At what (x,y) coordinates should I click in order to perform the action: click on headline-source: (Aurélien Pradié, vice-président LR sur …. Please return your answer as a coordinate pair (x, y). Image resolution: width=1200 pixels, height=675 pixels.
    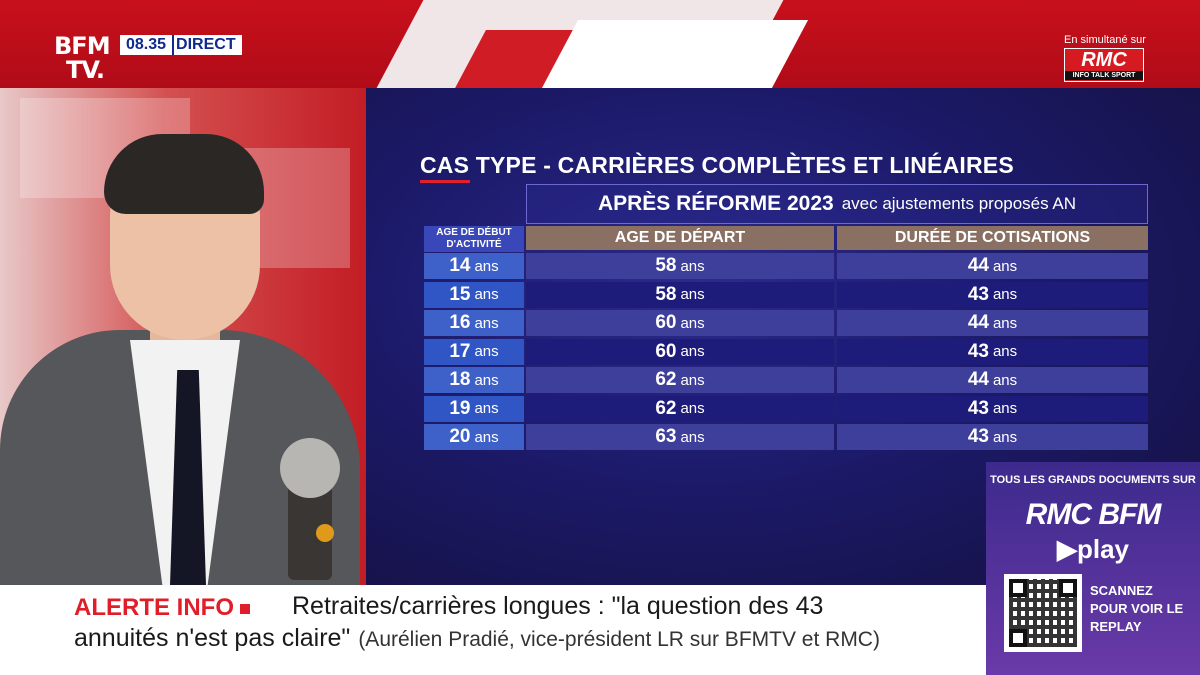
    Looking at the image, I should click on (619, 639).